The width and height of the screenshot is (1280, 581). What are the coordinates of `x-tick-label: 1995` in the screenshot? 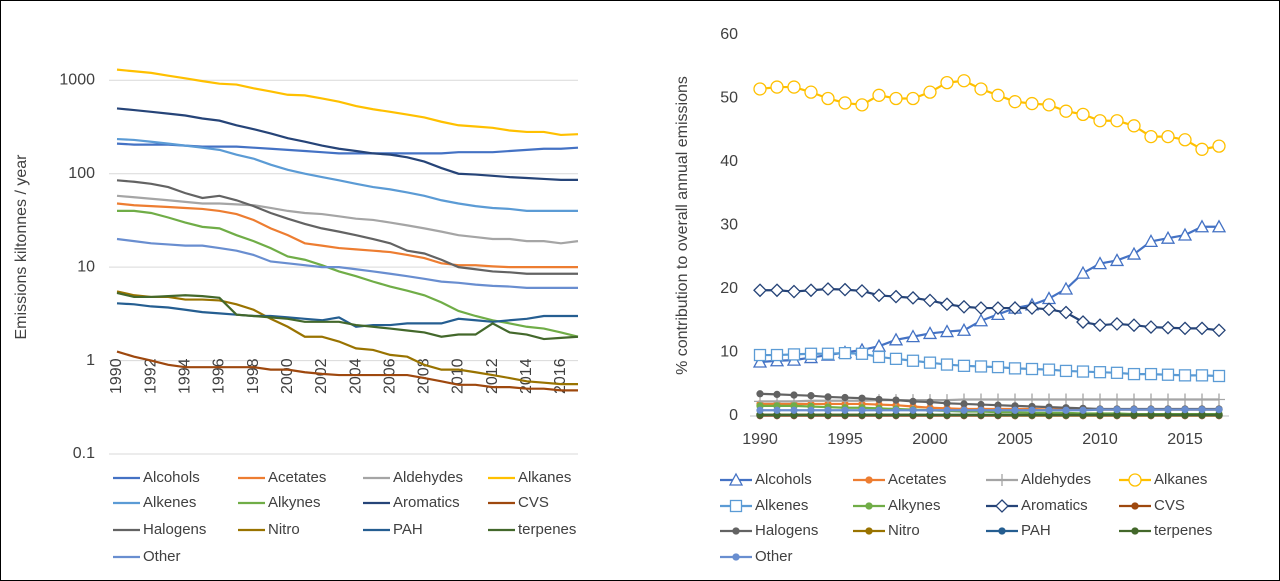 It's located at (845, 439).